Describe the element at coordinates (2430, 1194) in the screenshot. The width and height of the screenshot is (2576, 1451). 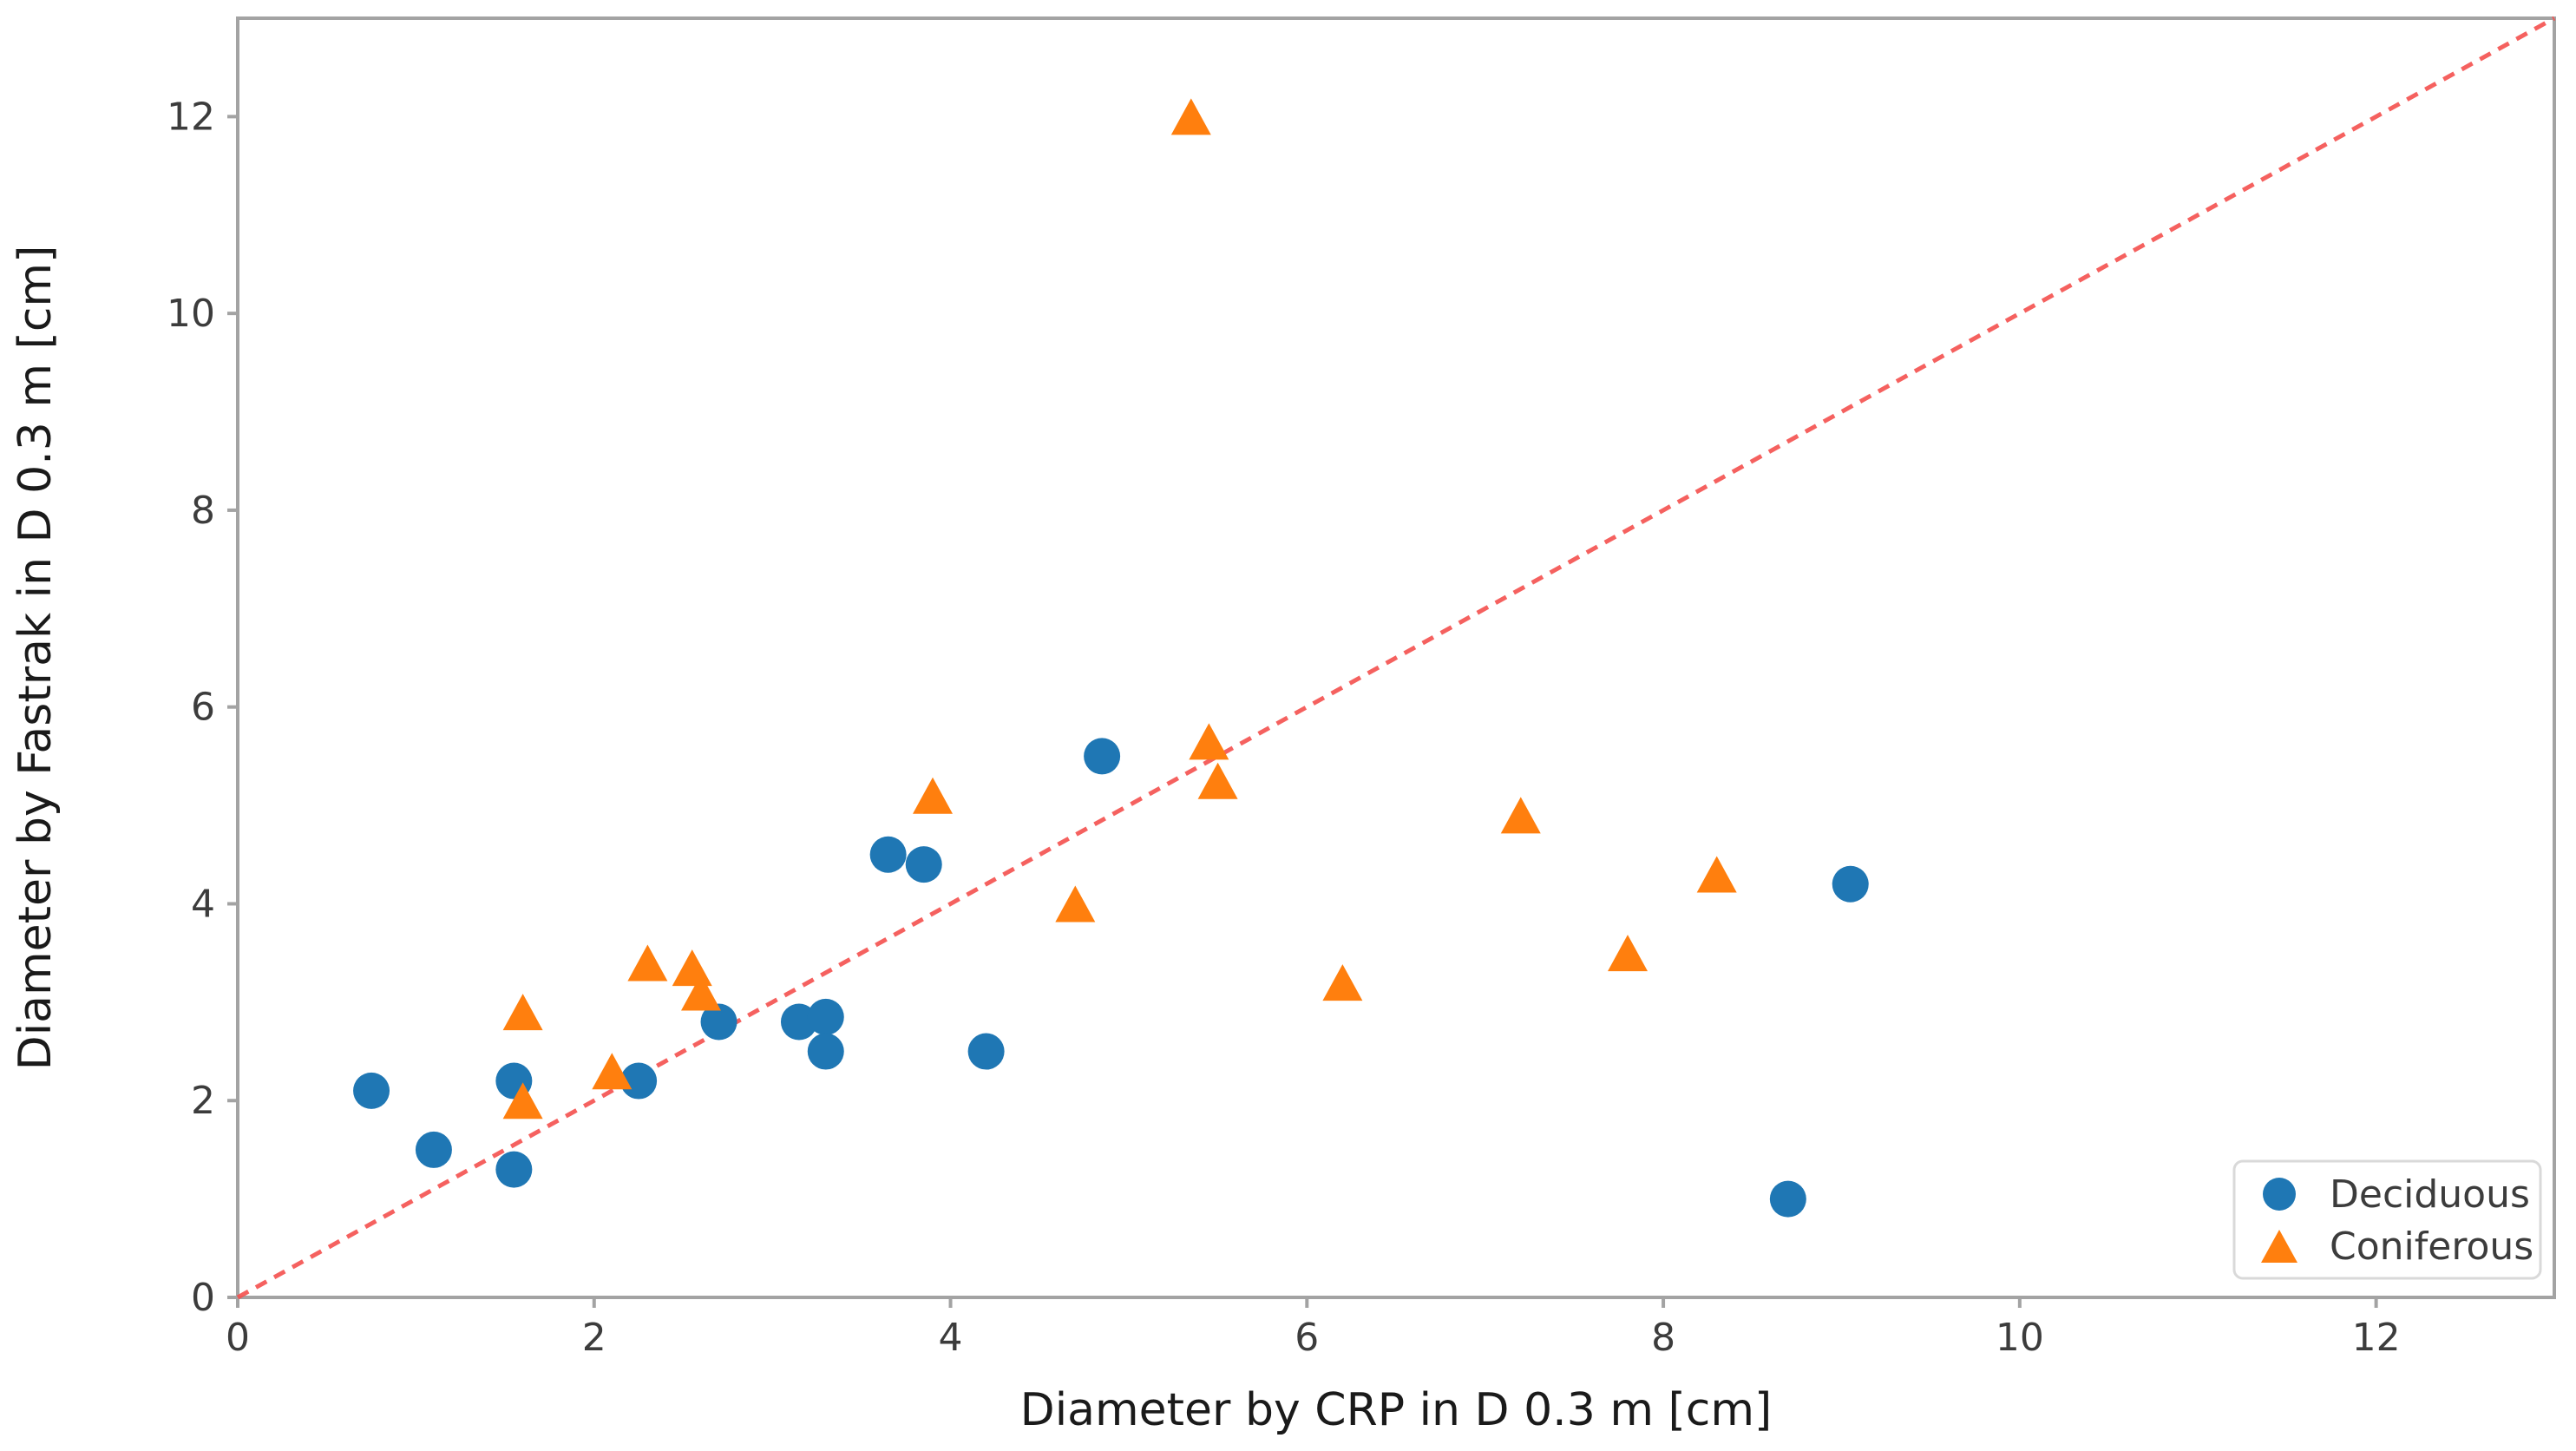
I see `legend-label-deciduous: Deciduous` at that location.